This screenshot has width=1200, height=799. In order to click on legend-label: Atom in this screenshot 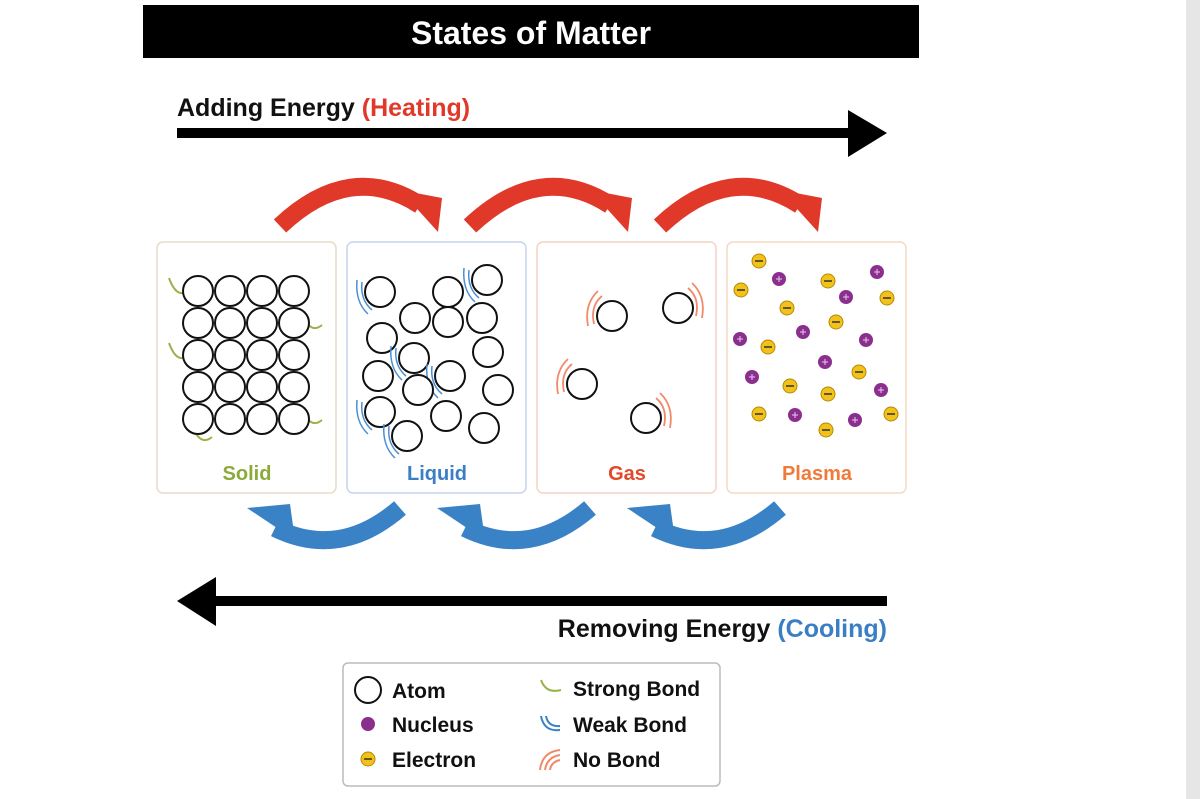, I will do `click(419, 691)`.